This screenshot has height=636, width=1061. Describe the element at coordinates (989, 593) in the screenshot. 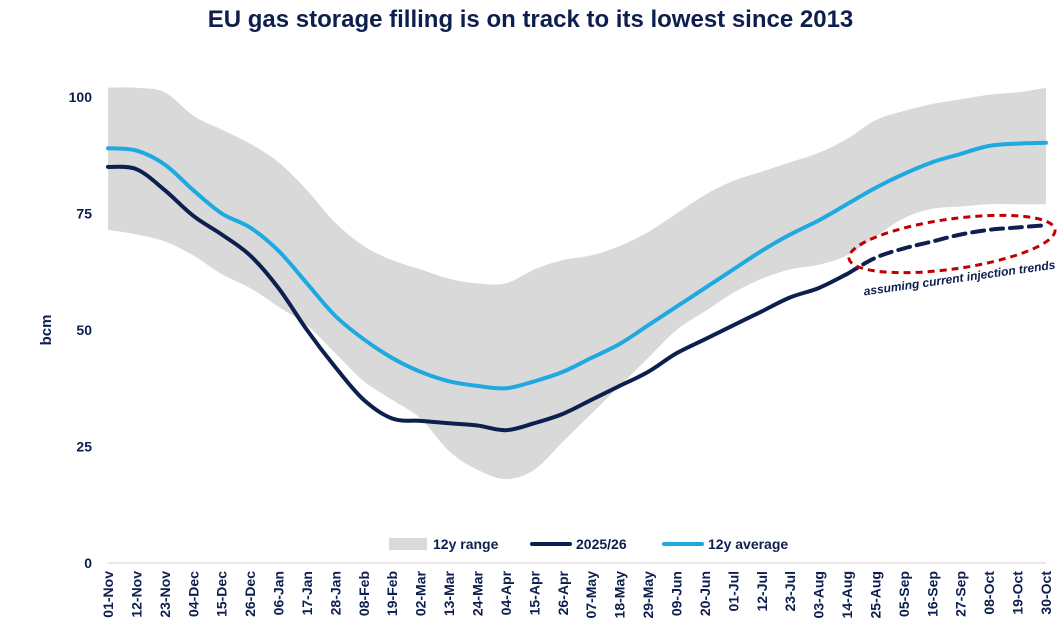

I see `x-tick-label: 08-Oct` at that location.